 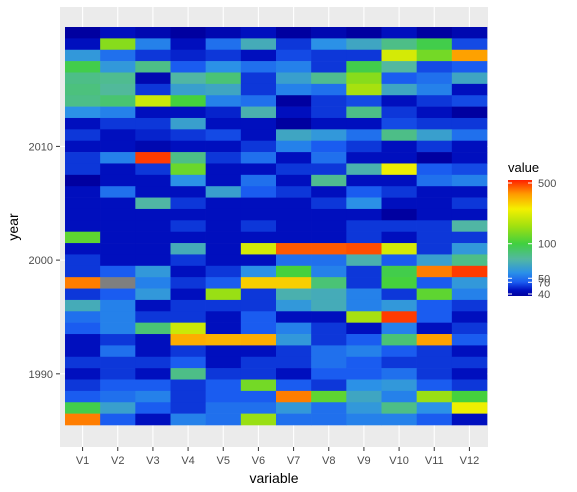 I want to click on x-tick-label: V7, so click(x=293, y=461).